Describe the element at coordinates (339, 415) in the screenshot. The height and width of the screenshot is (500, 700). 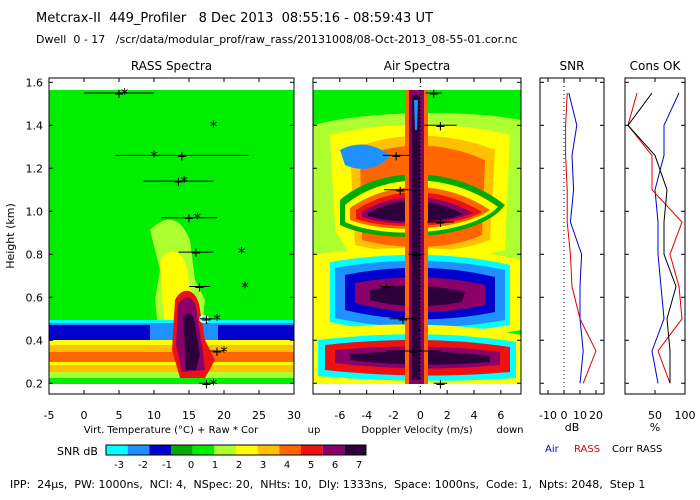
I see `air-x-tick-label: -6` at that location.